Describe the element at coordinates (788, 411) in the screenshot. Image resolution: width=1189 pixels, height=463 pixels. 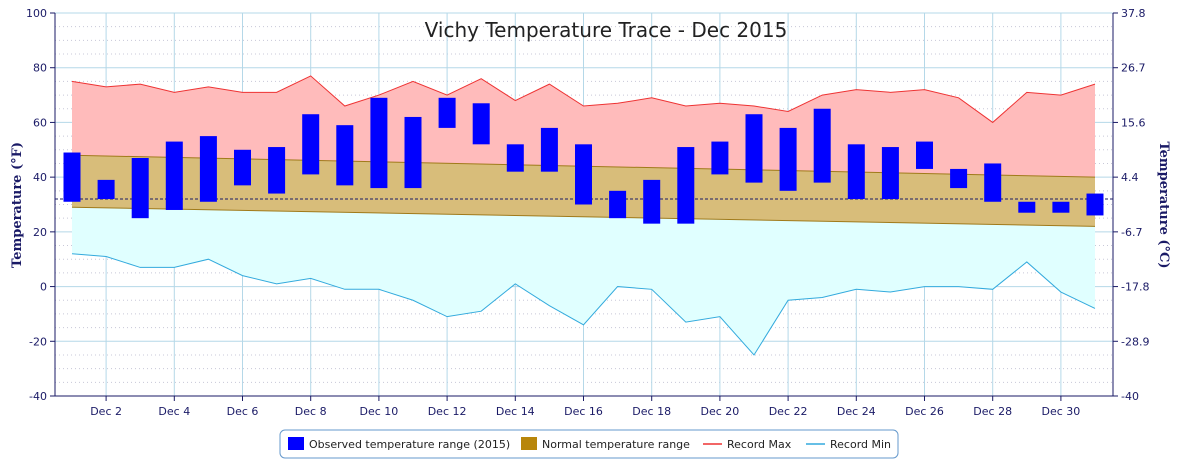
I see `x-tick-label: Dec 22` at that location.